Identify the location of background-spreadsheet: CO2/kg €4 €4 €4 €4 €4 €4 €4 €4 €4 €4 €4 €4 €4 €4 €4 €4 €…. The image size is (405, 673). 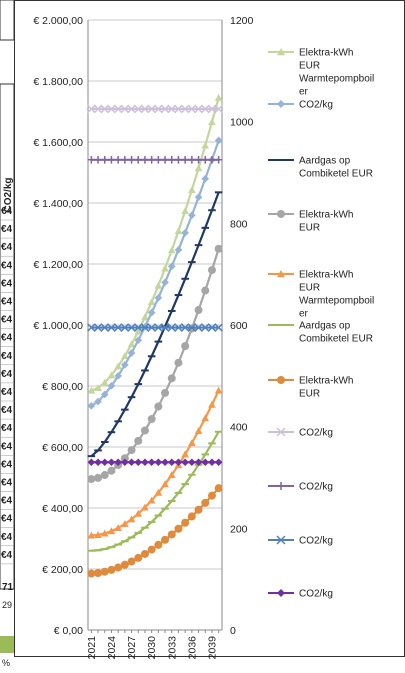
(7, 334).